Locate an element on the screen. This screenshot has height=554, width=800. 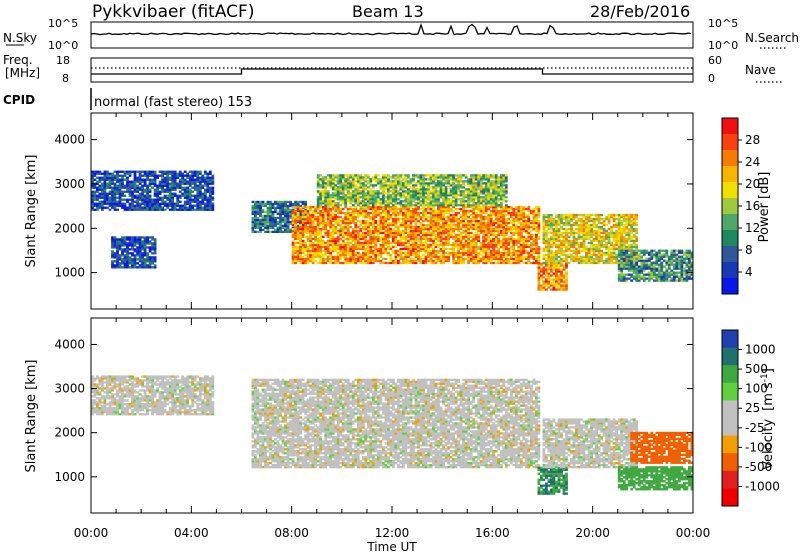
freq-unit-label: [MHz] is located at coordinates (22, 73).